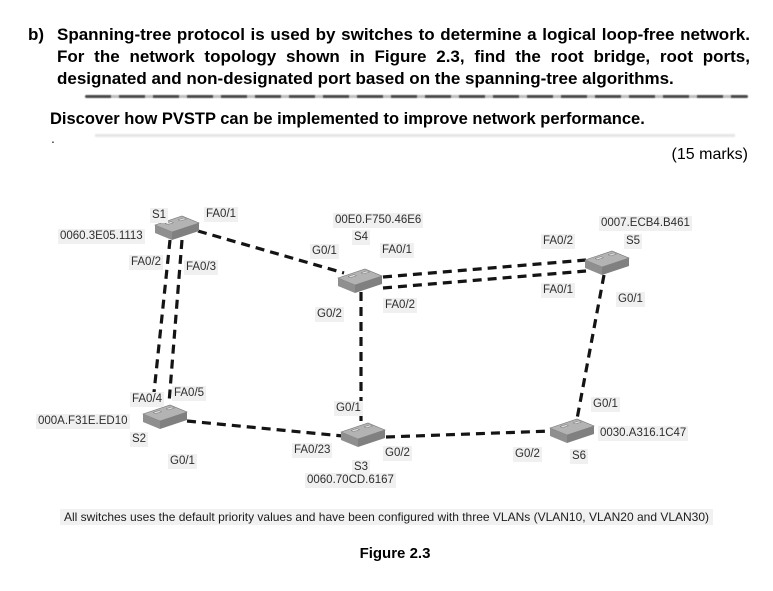 This screenshot has height=591, width=773. Describe the element at coordinates (182, 461) in the screenshot. I see `label-s2-port-g01: G0/1` at that location.